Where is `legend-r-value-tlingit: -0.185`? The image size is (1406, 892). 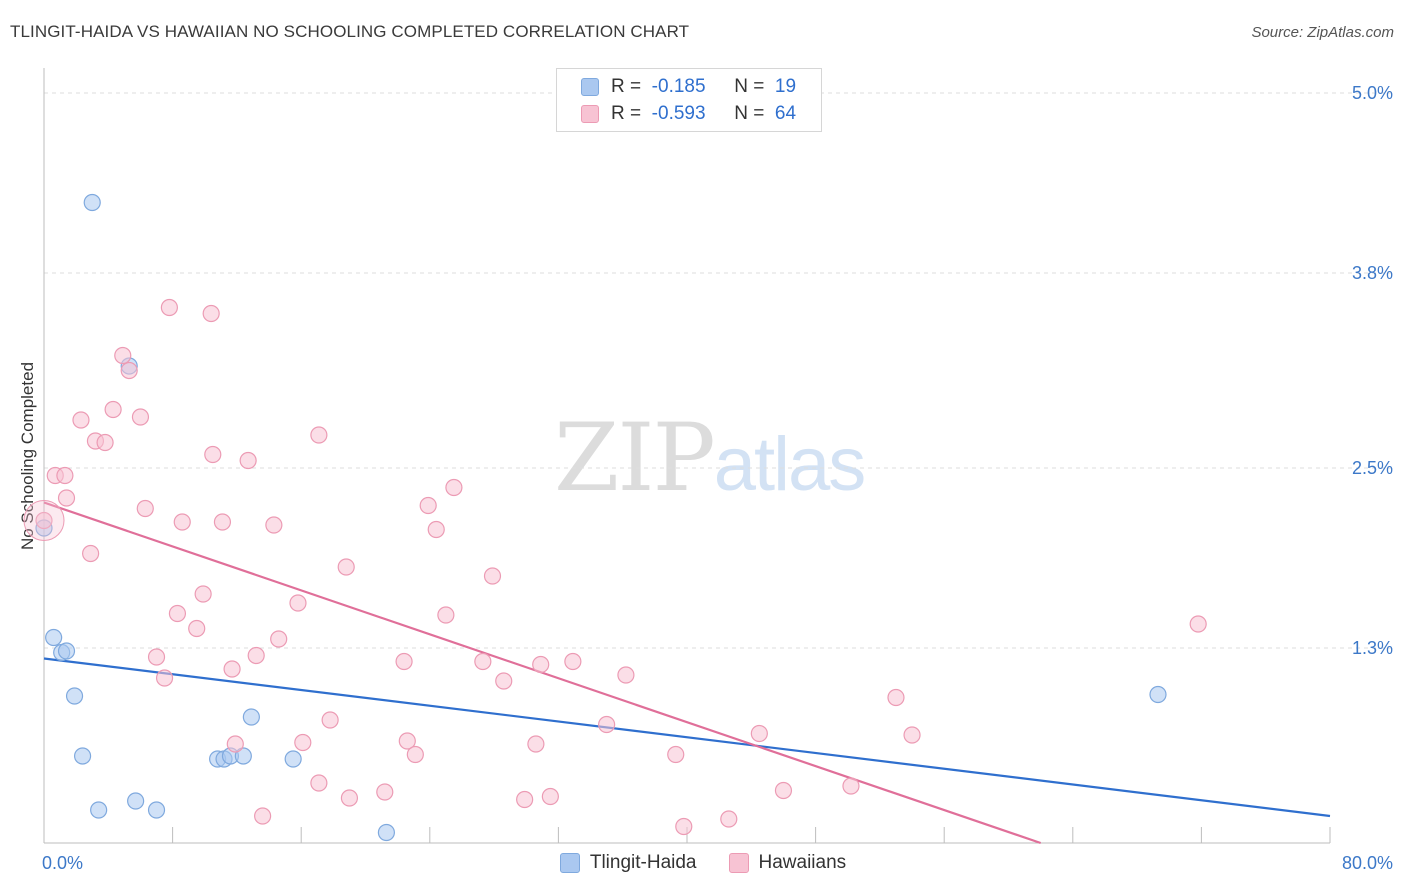
legend-r-value-tlingit: -0.185 is located at coordinates (678, 86).